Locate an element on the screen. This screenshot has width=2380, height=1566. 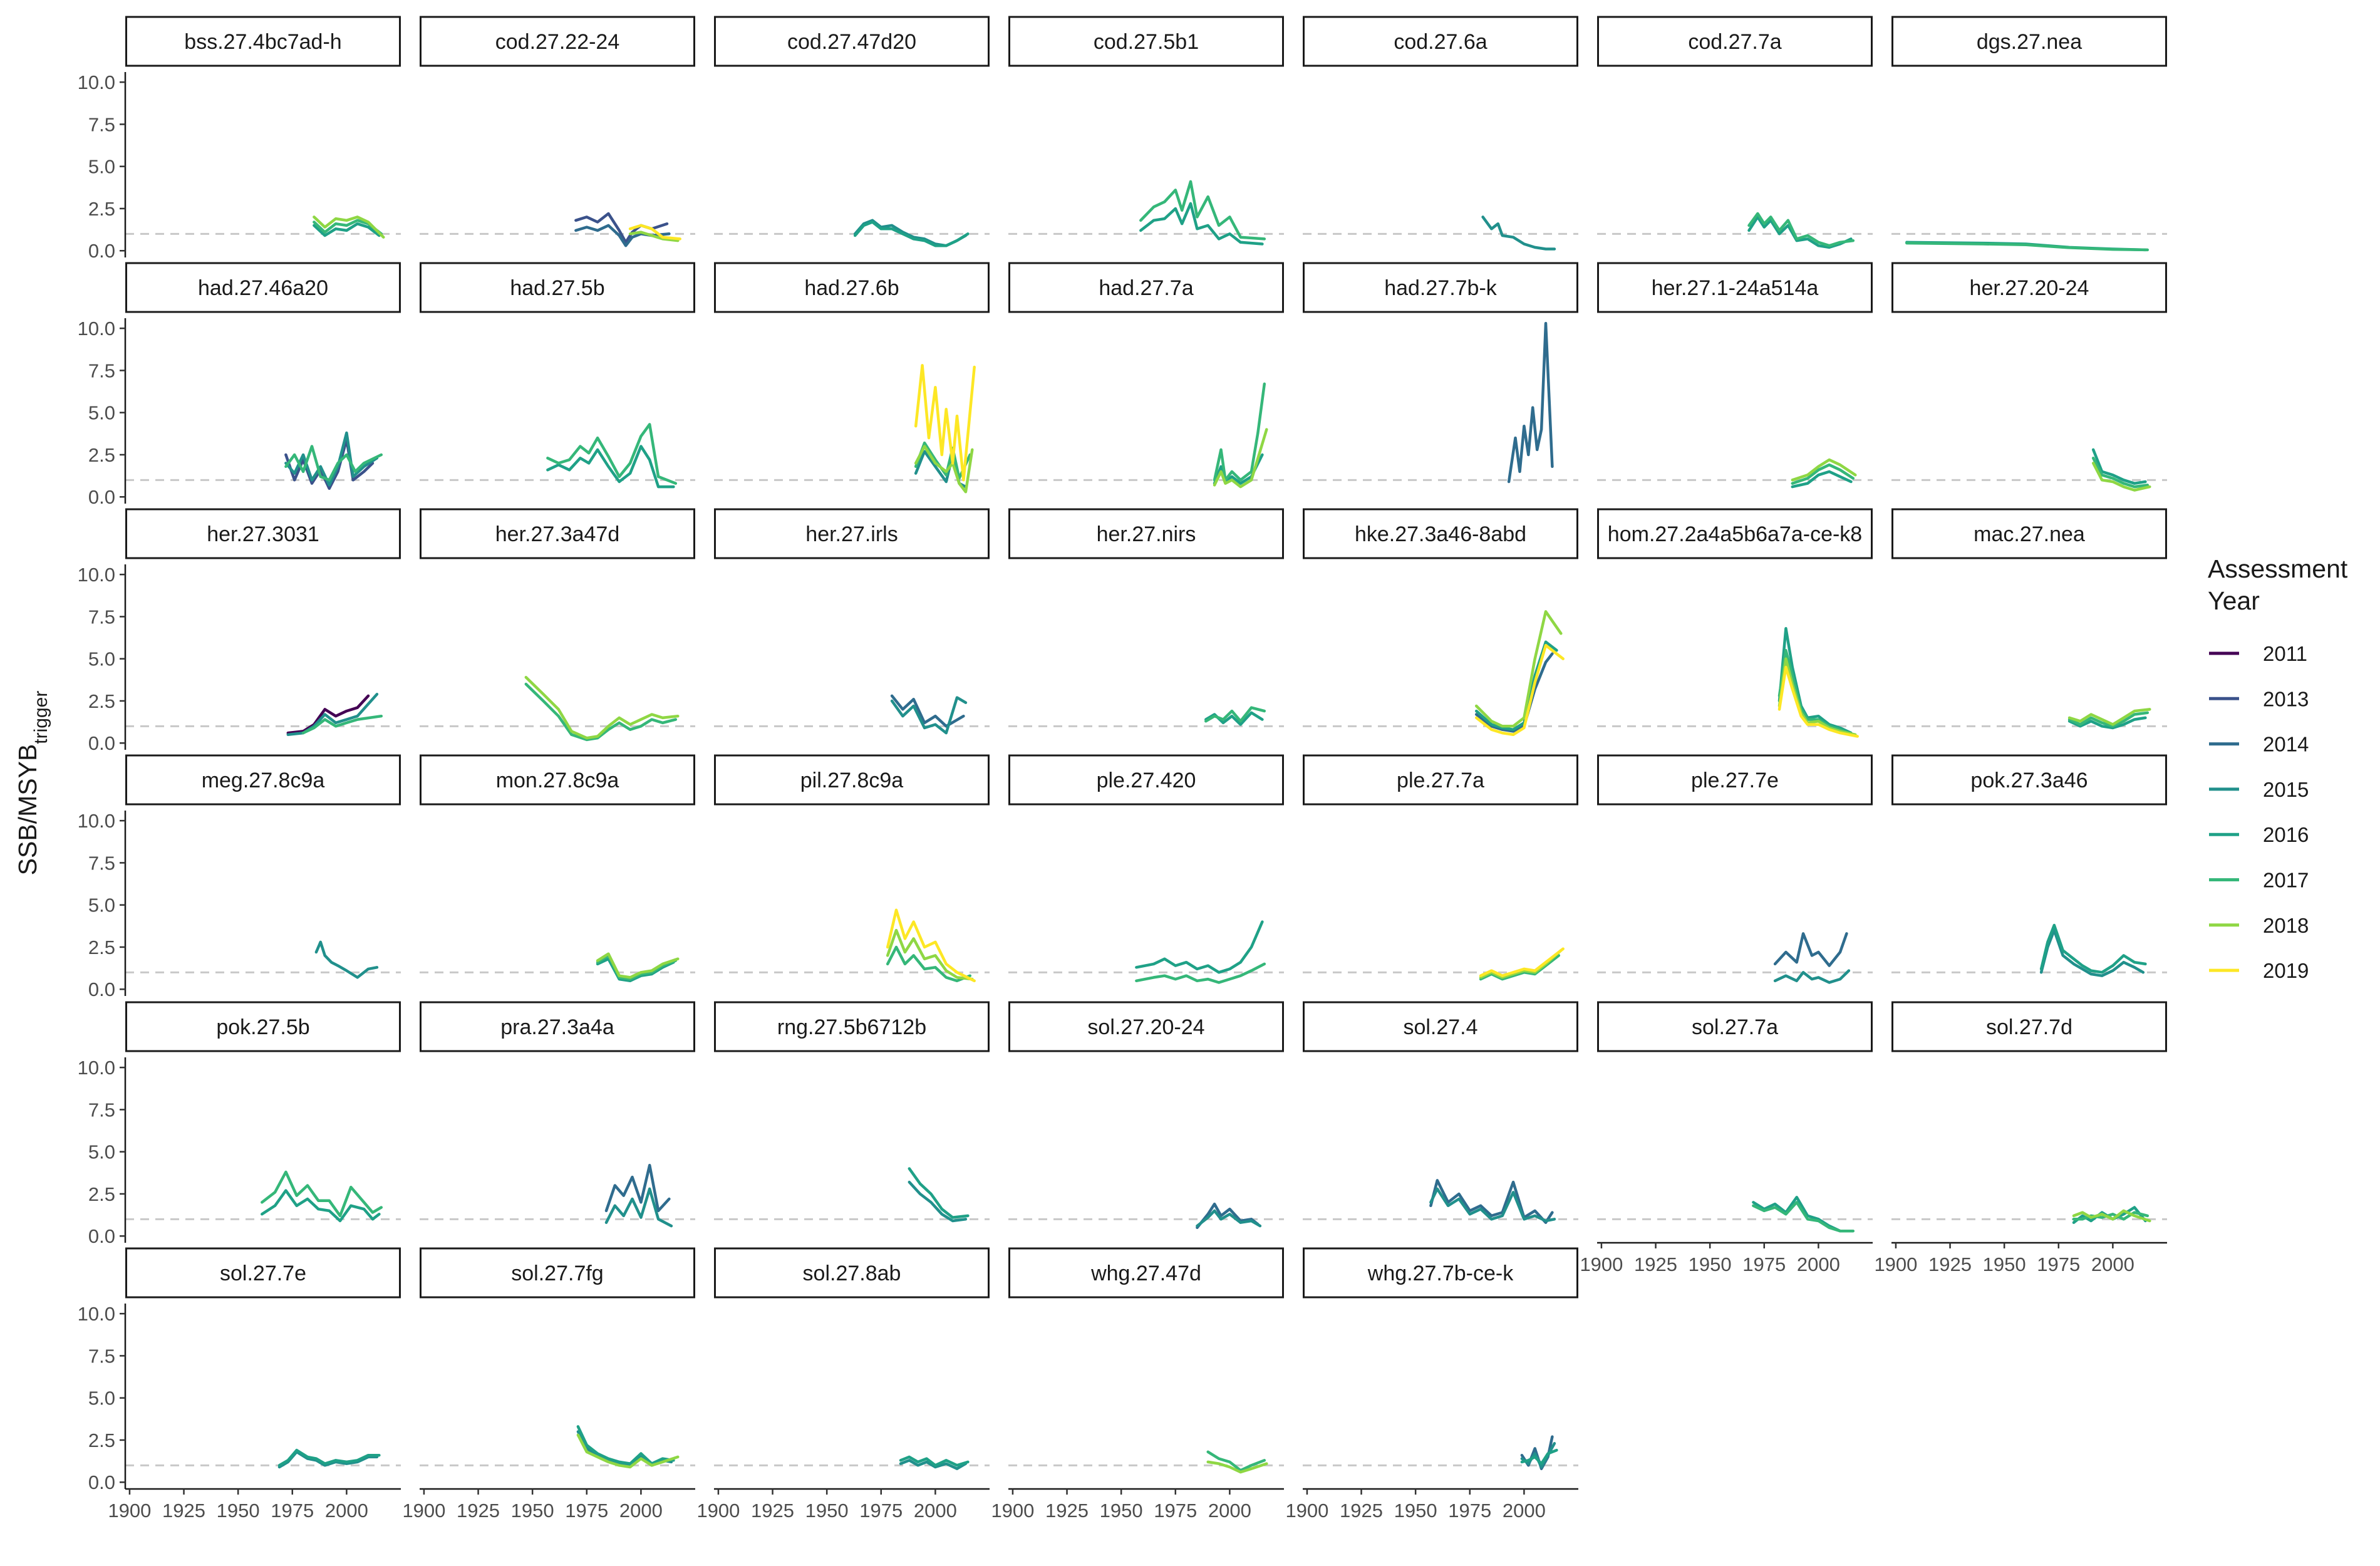
facet-panel: had.27.6b is located at coordinates (852, 378).